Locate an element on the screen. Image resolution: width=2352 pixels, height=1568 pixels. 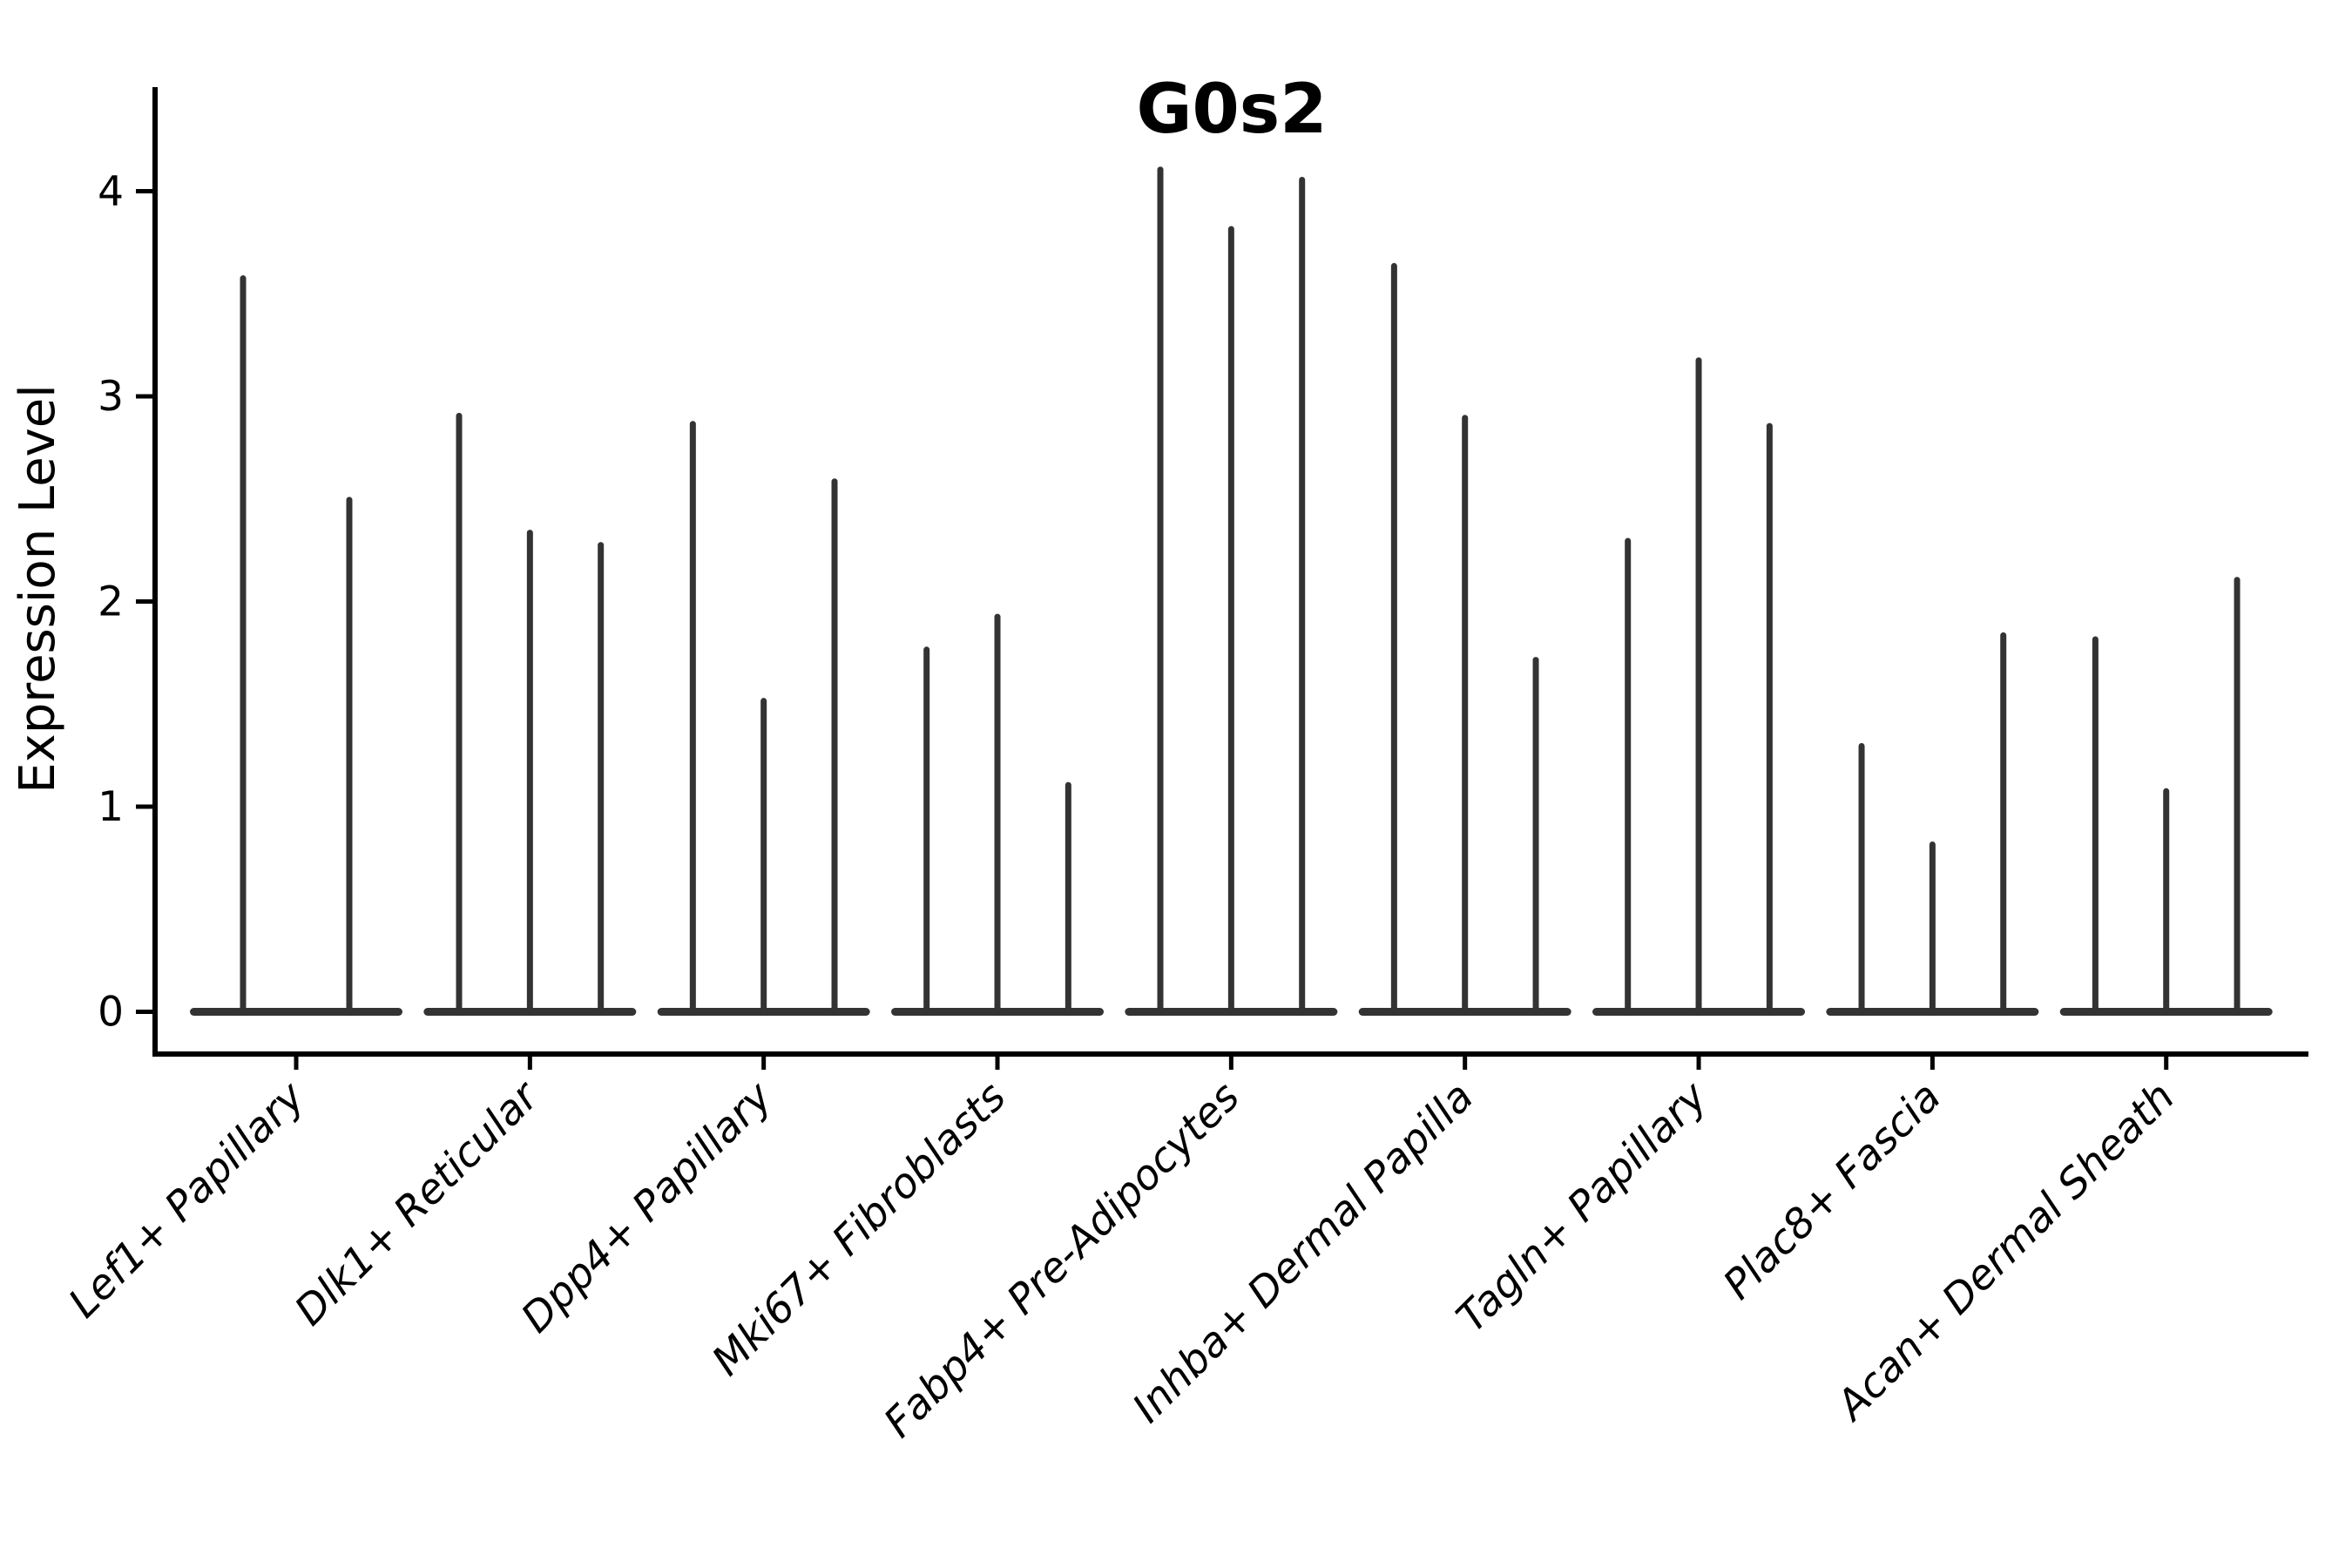
y-axis-label: Expression Level is located at coordinates (38, 589).